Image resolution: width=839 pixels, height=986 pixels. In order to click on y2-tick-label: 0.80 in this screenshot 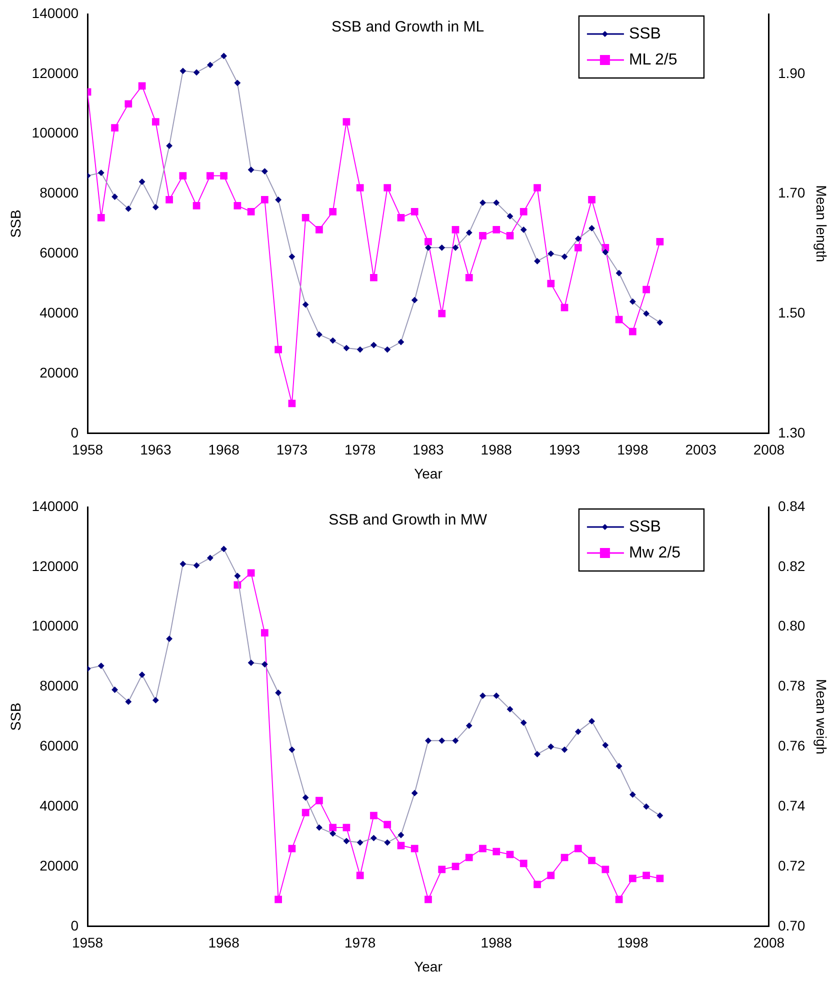, I will do `click(792, 626)`.